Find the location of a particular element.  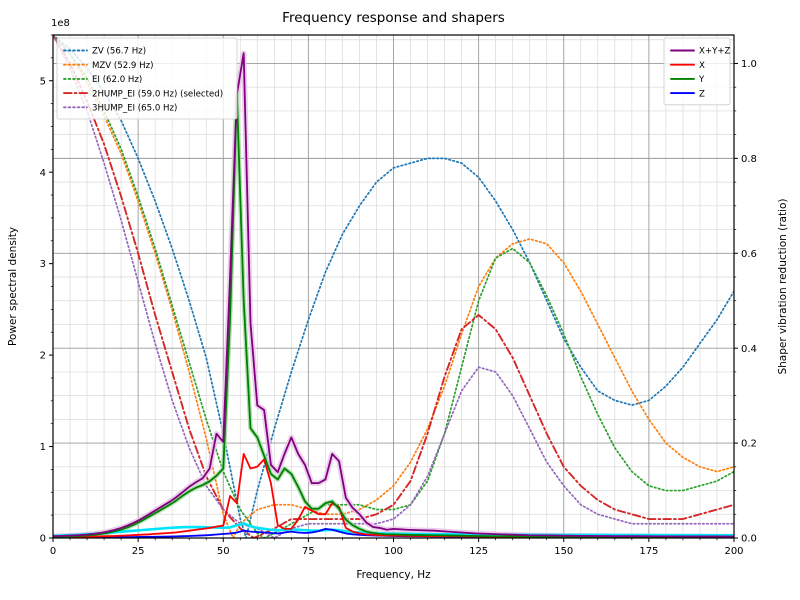

y-tick-label-left: 3 is located at coordinates (43, 264).